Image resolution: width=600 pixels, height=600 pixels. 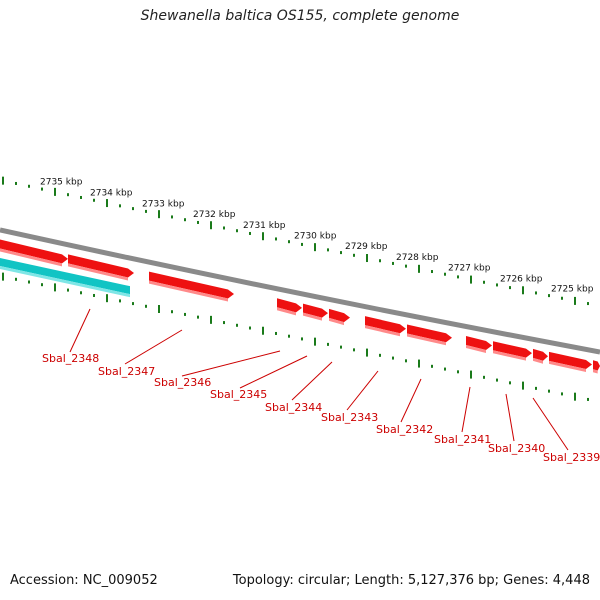 I want to click on ruler-label: 2730 kbp, so click(x=315, y=237).